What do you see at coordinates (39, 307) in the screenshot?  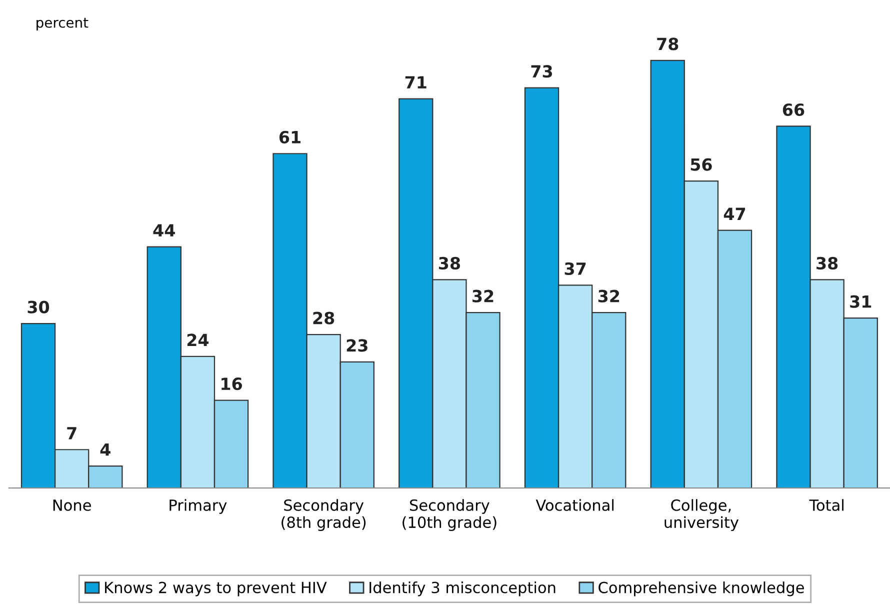 I see `data-label: 30` at bounding box center [39, 307].